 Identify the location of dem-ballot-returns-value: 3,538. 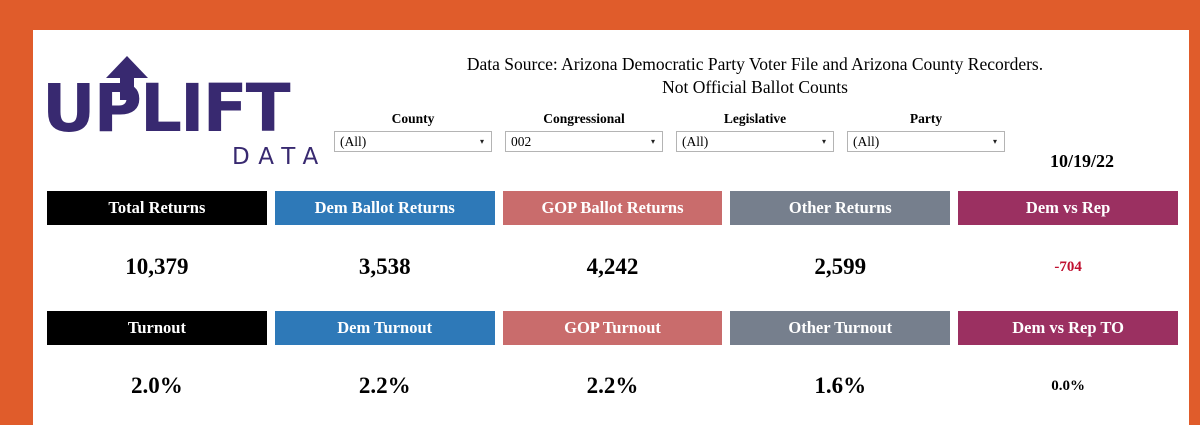
(384, 266).